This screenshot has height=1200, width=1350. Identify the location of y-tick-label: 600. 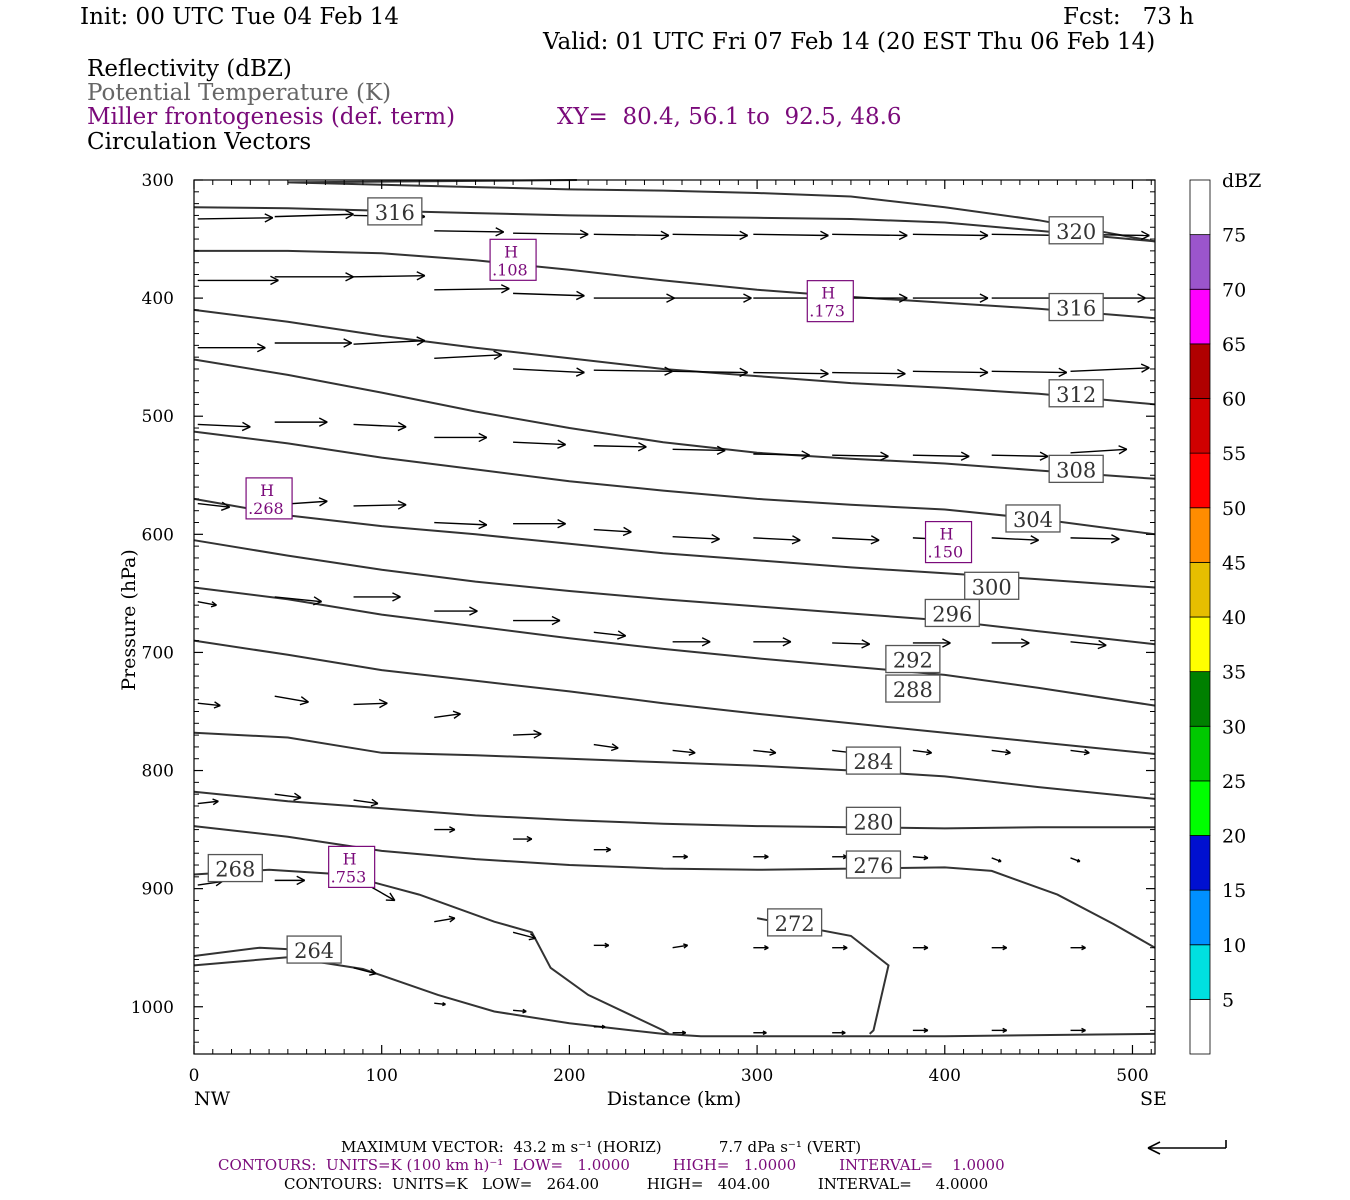
(158, 535).